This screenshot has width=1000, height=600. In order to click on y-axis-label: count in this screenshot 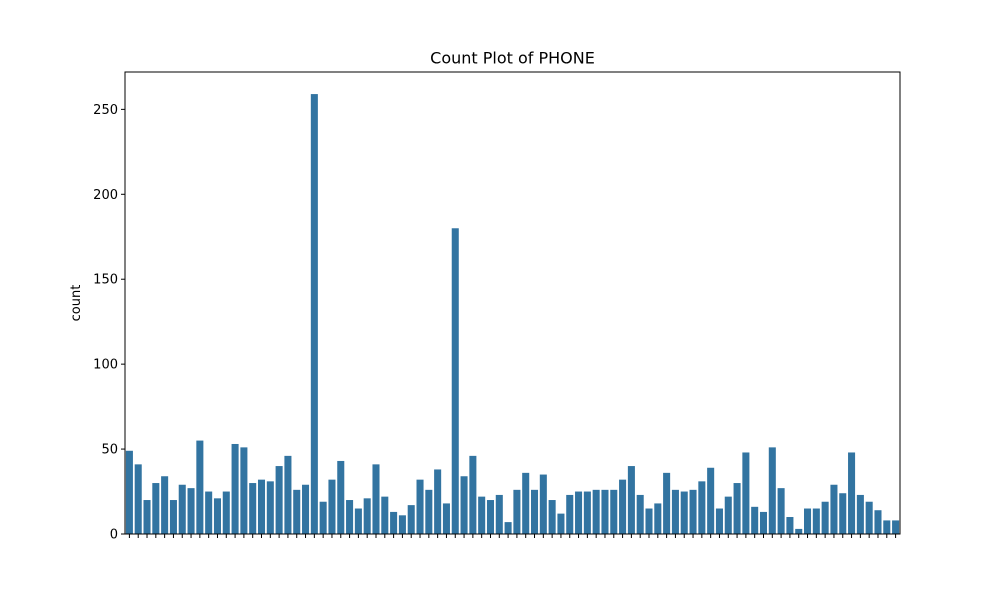, I will do `click(76, 303)`.